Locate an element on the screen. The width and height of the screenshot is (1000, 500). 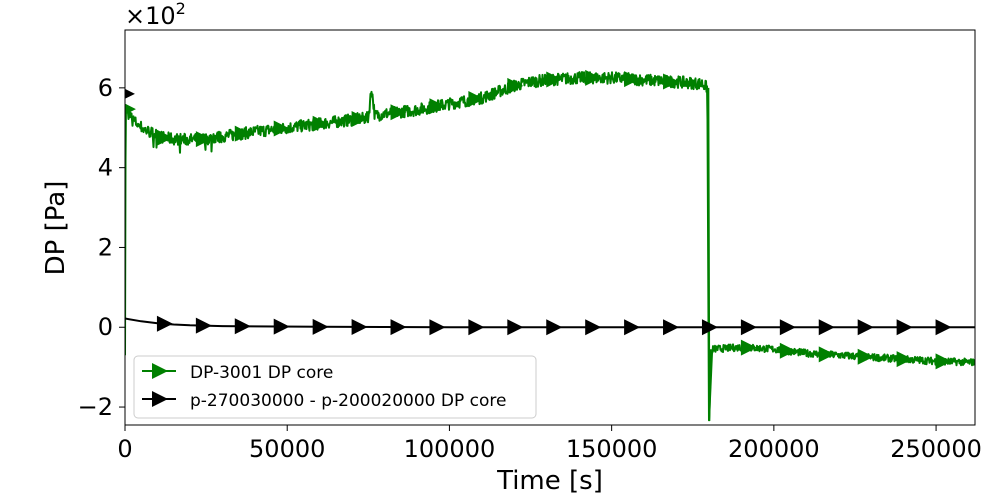
x-tick-label: 250000 is located at coordinates (936, 449).